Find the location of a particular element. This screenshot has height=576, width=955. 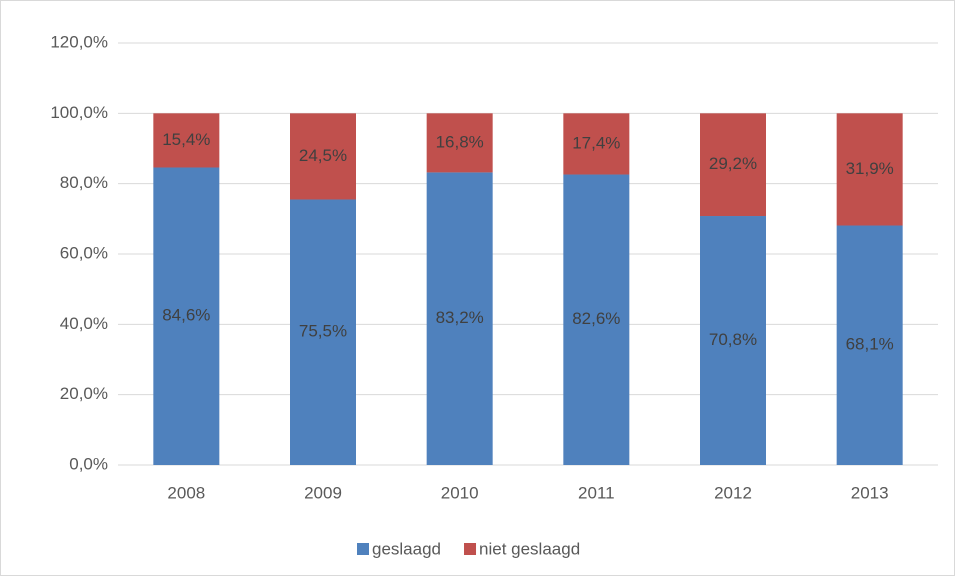

data-label: 82,6% is located at coordinates (596, 318).